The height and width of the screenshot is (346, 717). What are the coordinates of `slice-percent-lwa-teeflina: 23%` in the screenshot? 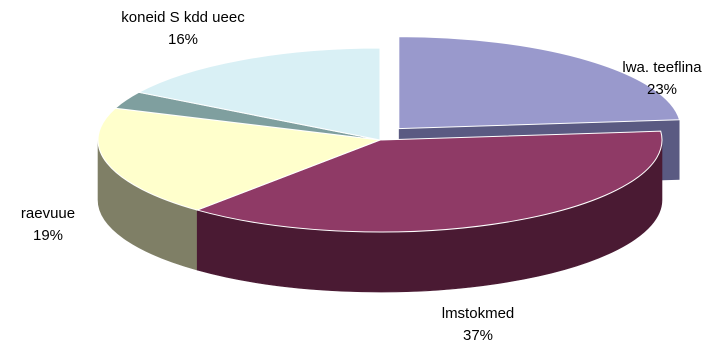 It's located at (662, 89).